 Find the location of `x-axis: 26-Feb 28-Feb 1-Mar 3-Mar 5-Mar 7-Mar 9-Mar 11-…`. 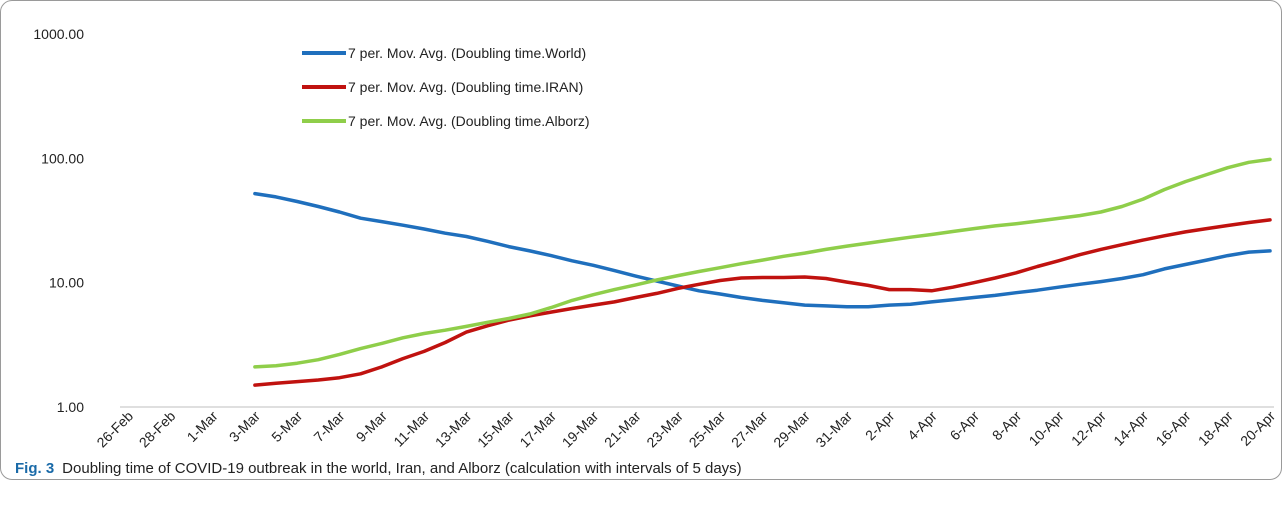

x-axis: 26-Feb 28-Feb 1-Mar 3-Mar 5-Mar 7-Mar 9-Mar 11-… is located at coordinates (685, 428).